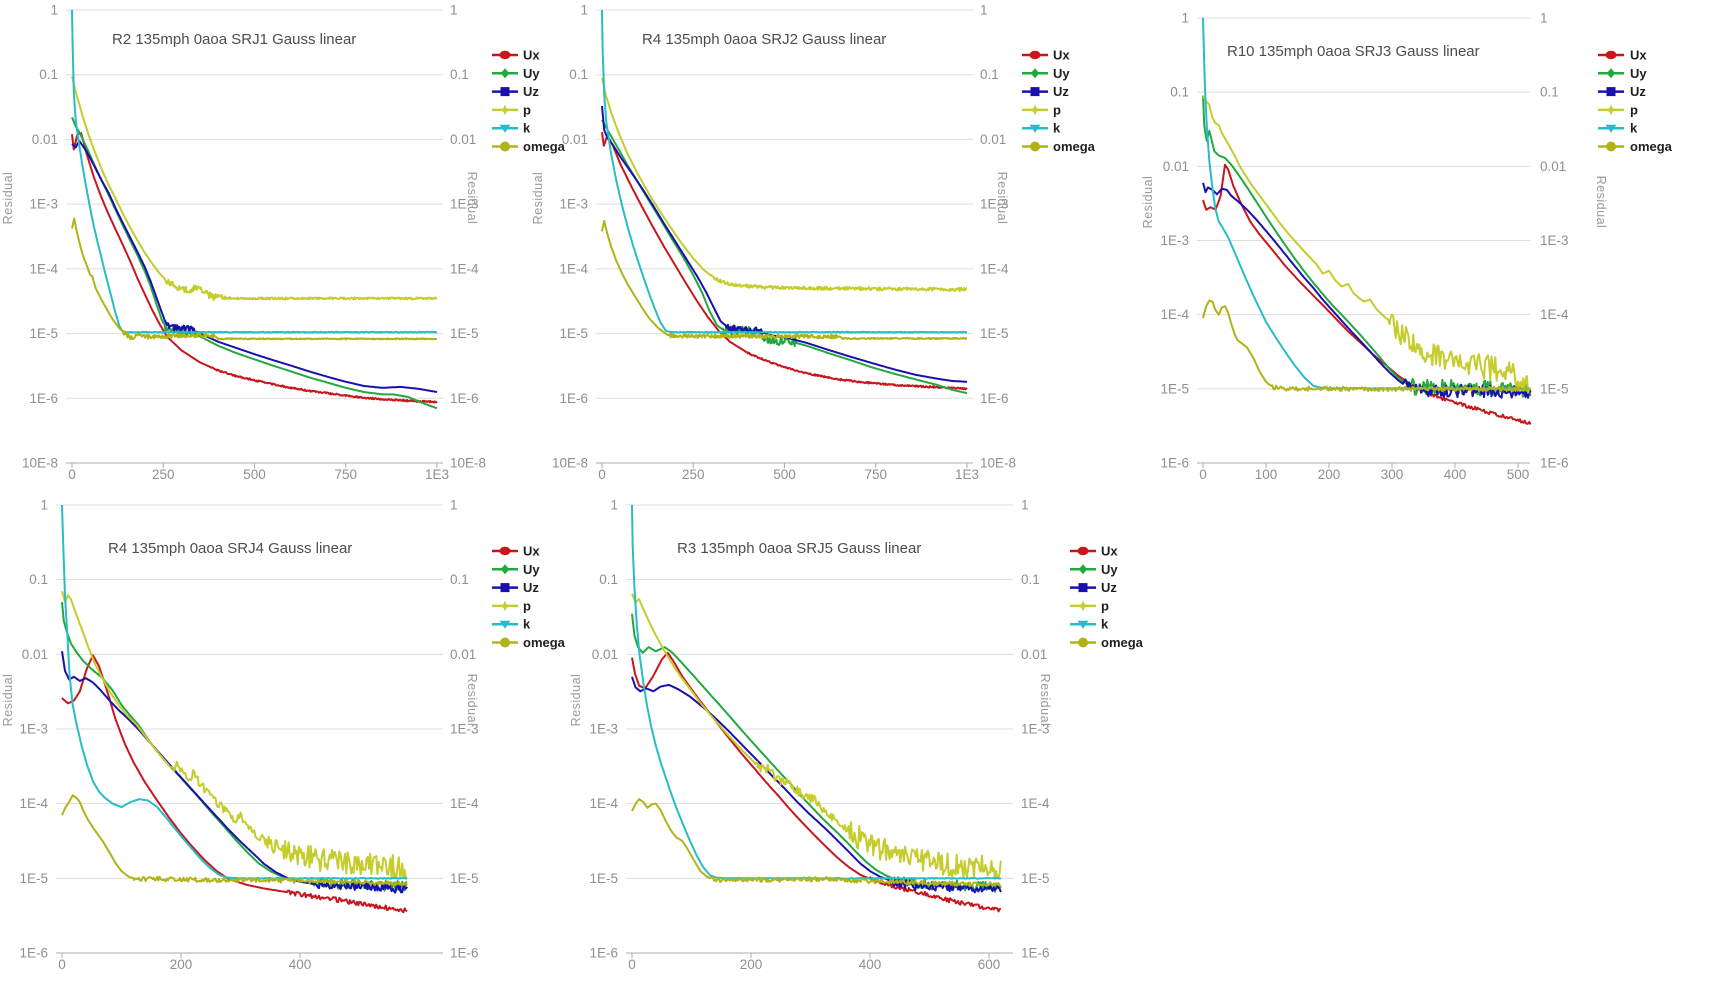  Describe the element at coordinates (1518, 474) in the screenshot. I see `x-tick-label: 500` at that location.